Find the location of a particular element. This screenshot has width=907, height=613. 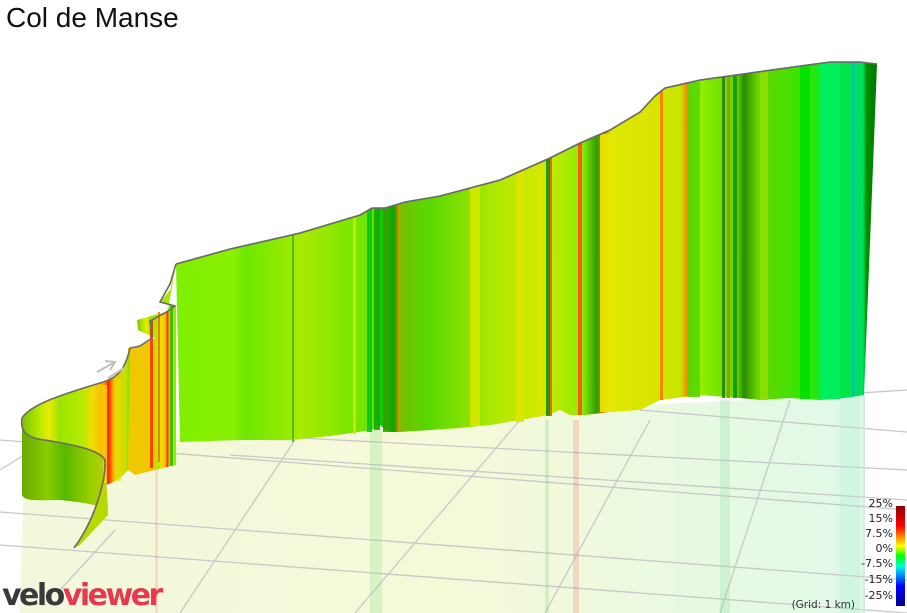

legend-tick-neg-7-5: -7.5% is located at coordinates (877, 563).